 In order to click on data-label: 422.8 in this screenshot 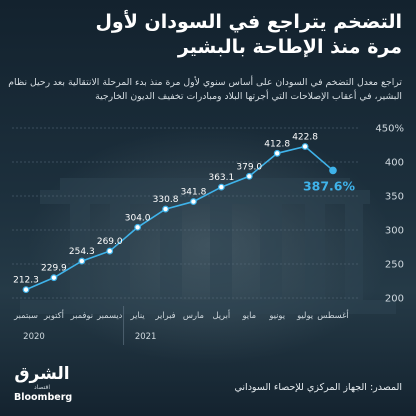, I will do `click(305, 137)`.